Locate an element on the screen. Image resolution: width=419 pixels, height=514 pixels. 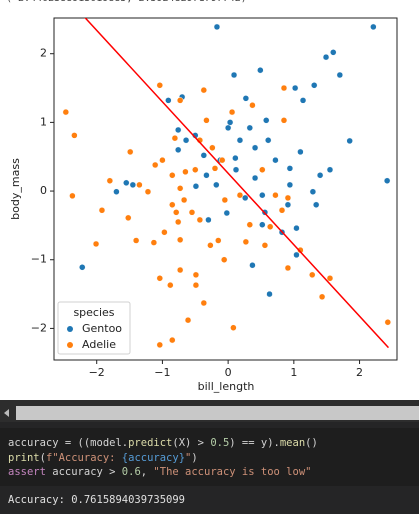
x-axis-label: bill_length is located at coordinates (226, 386).